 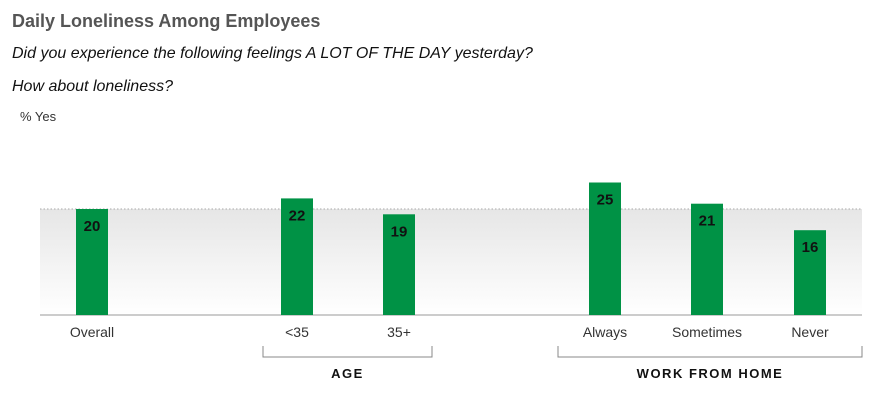 What do you see at coordinates (92, 226) in the screenshot?
I see `value-label-0: 20` at bounding box center [92, 226].